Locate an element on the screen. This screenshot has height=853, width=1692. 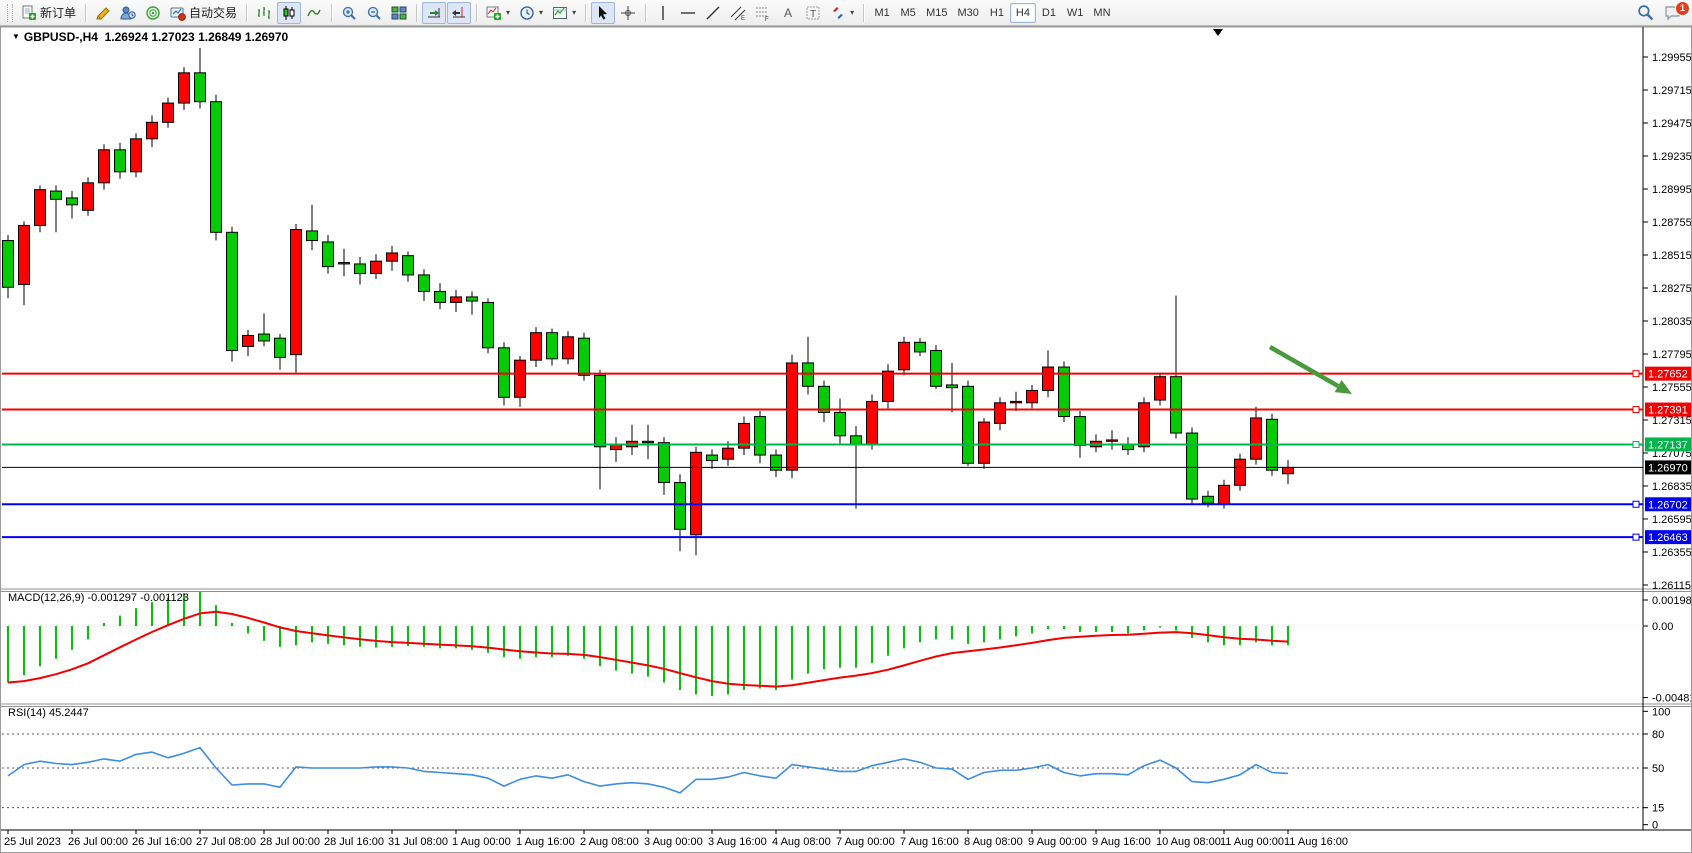
text-label-button: T is located at coordinates (813, 13).